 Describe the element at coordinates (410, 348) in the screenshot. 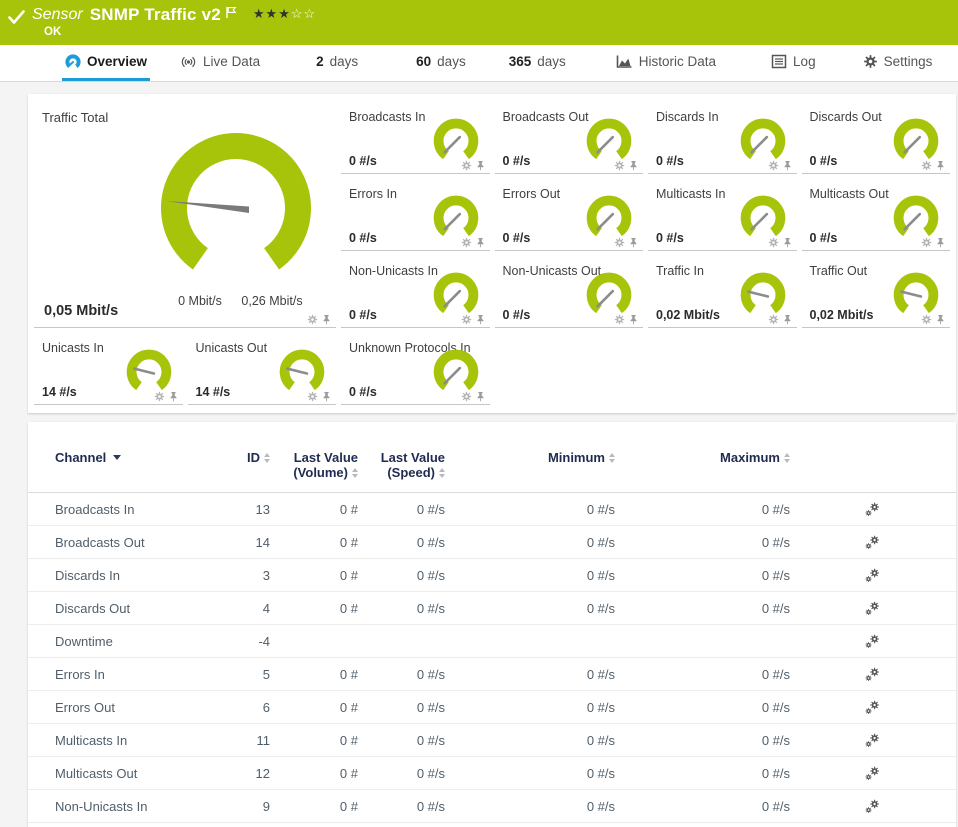

I see `gauge-title: Unknown Protocols In` at that location.